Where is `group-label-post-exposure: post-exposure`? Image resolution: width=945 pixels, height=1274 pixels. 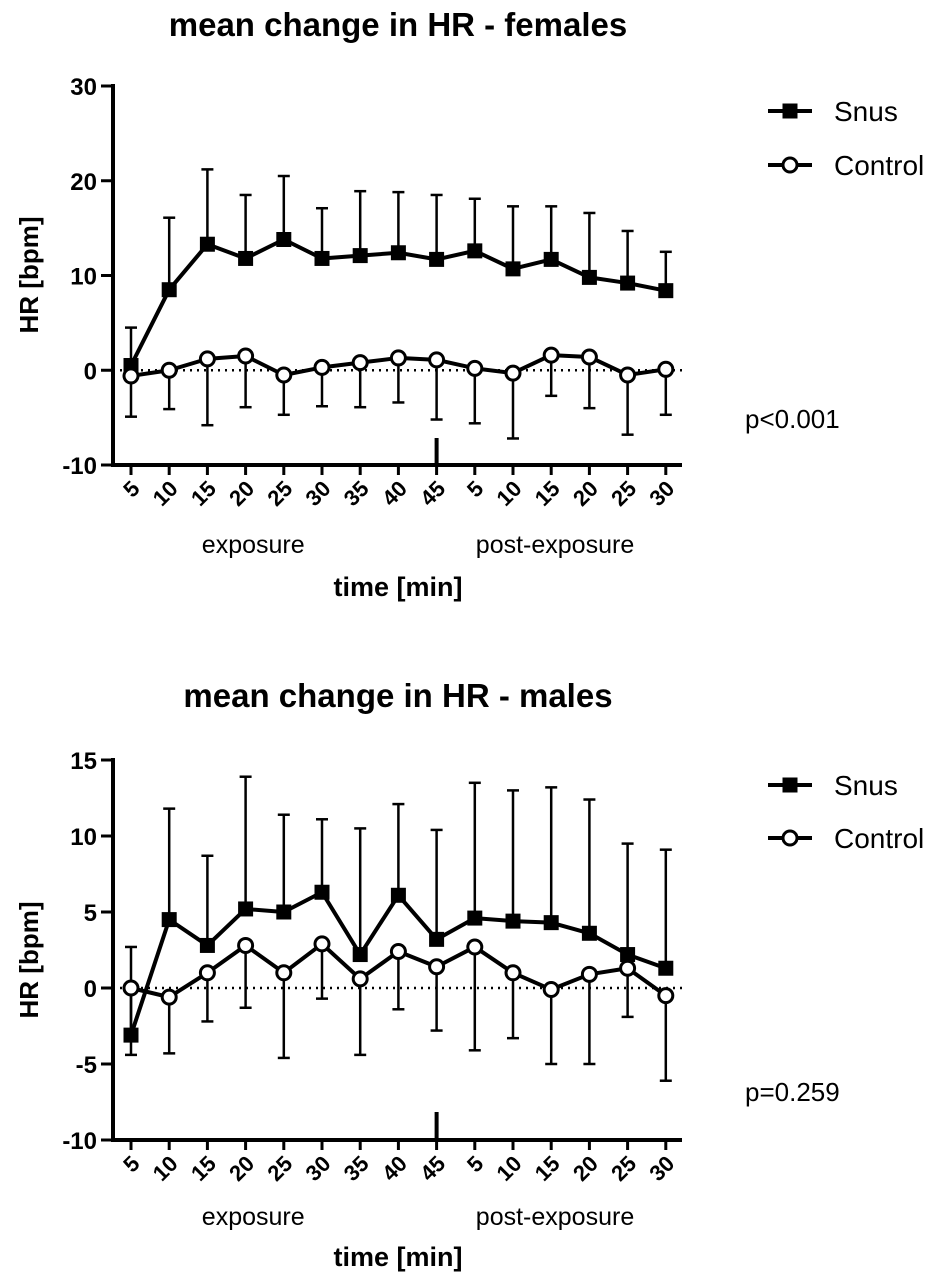
group-label-post-exposure: post-exposure is located at coordinates (555, 1217).